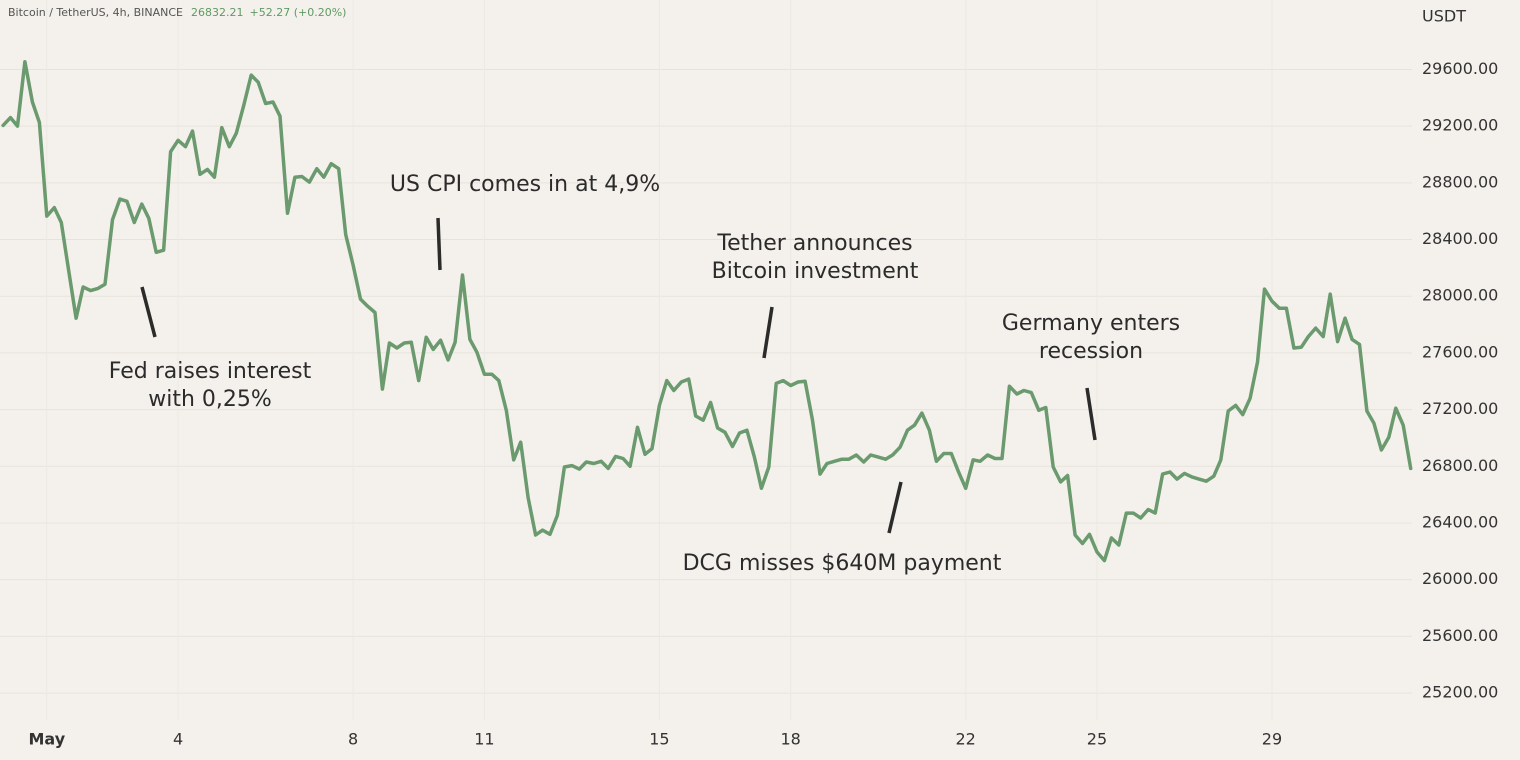 The image size is (1520, 760). Describe the element at coordinates (210, 399) in the screenshot. I see `annotation: with 0,25%` at that location.